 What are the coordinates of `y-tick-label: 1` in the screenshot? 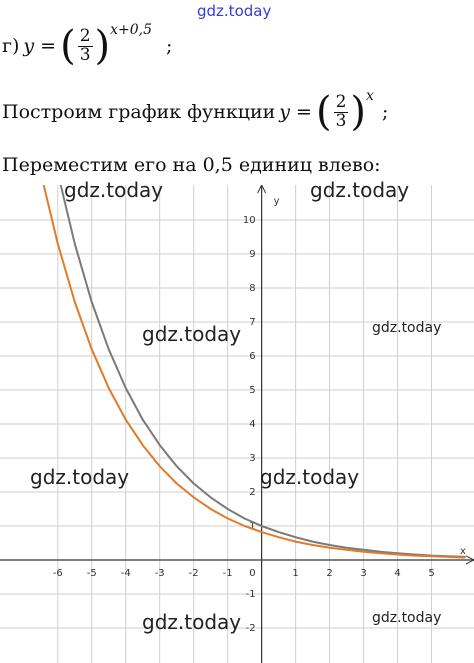 It's located at (252, 526).